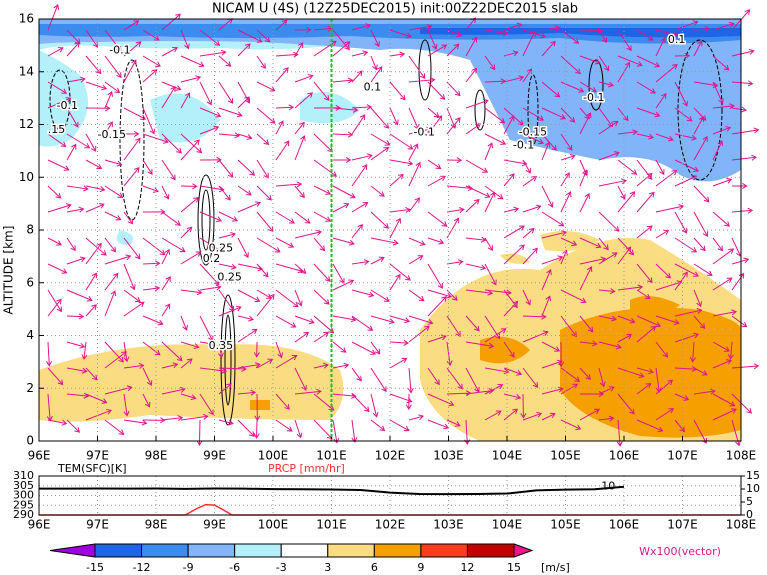 This screenshot has width=767, height=575. Describe the element at coordinates (273, 525) in the screenshot. I see `x-tick-label: 100E` at that location.